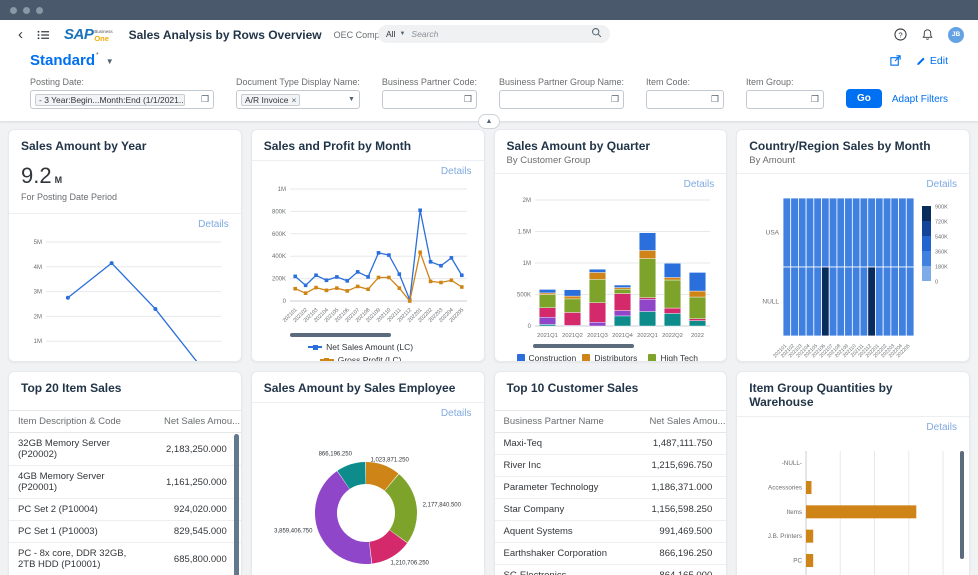 The height and width of the screenshot is (575, 978). I want to click on svg-text: USA, so click(772, 233).